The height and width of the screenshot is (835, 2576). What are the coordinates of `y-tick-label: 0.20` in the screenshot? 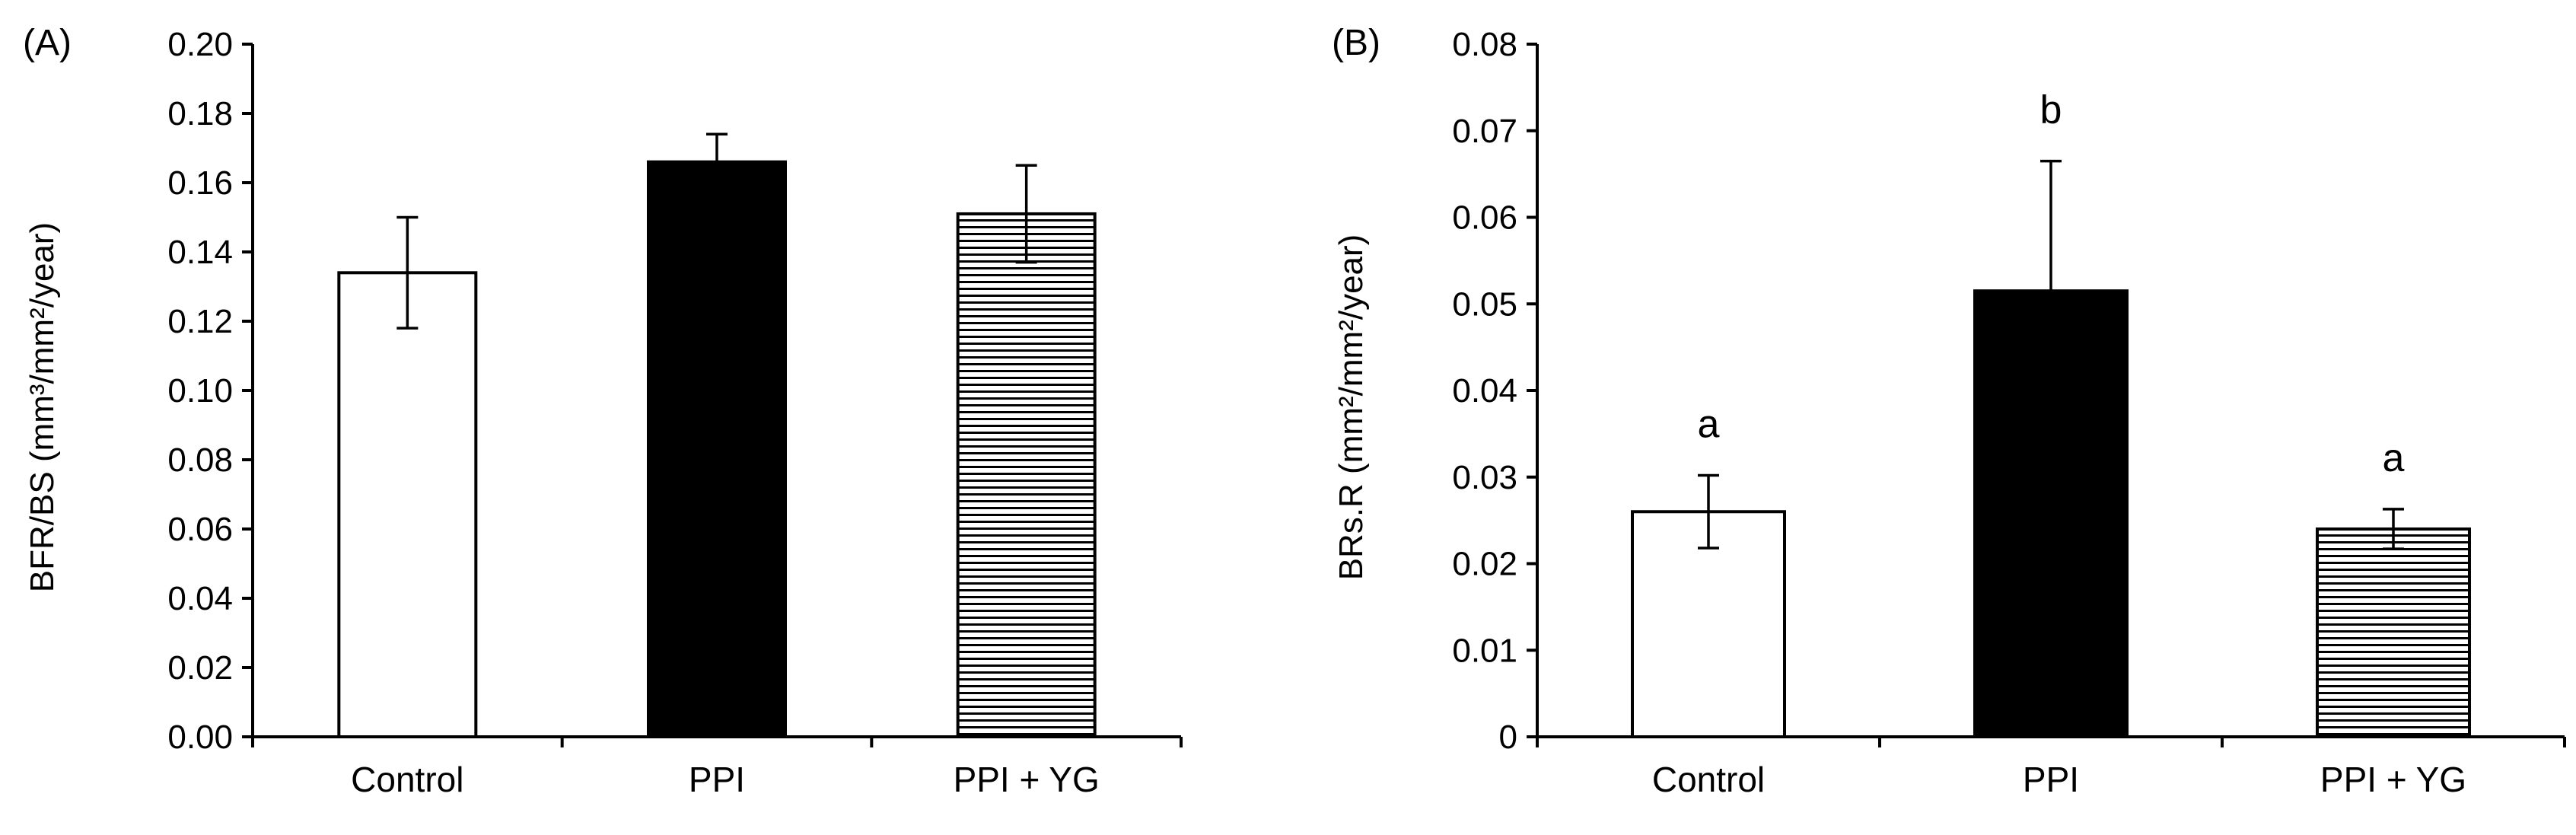 It's located at (200, 45).